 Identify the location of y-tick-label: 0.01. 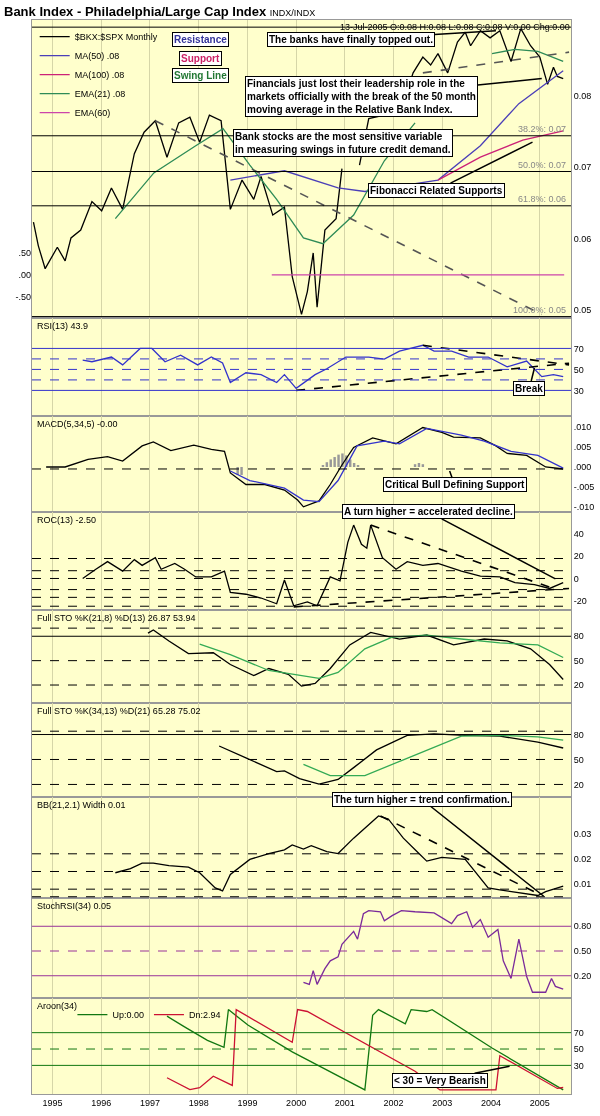
(582, 884).